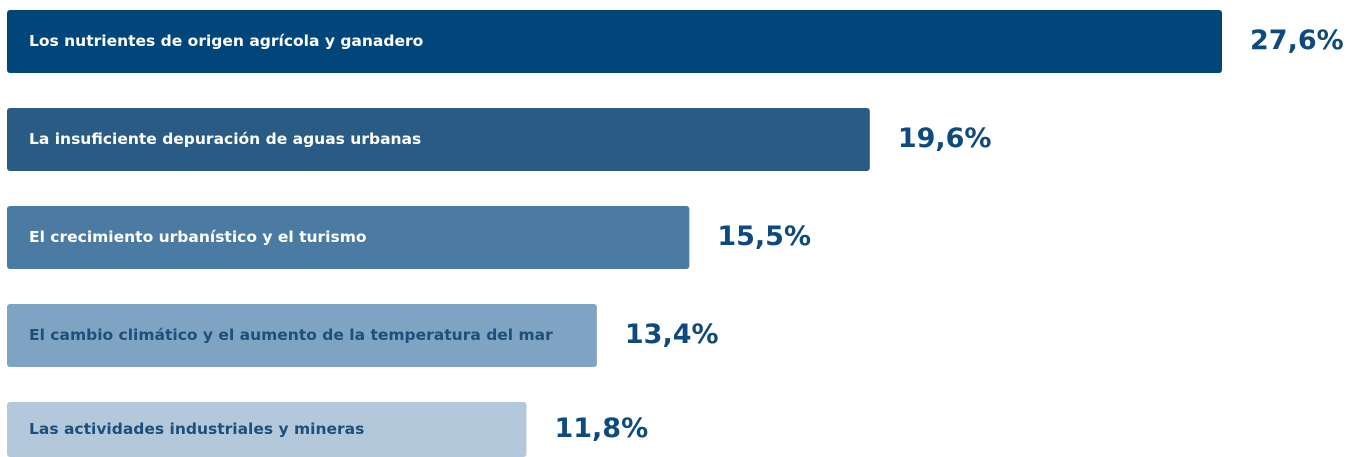 The height and width of the screenshot is (457, 1351). I want to click on value-label: 27,6%, so click(1297, 40).